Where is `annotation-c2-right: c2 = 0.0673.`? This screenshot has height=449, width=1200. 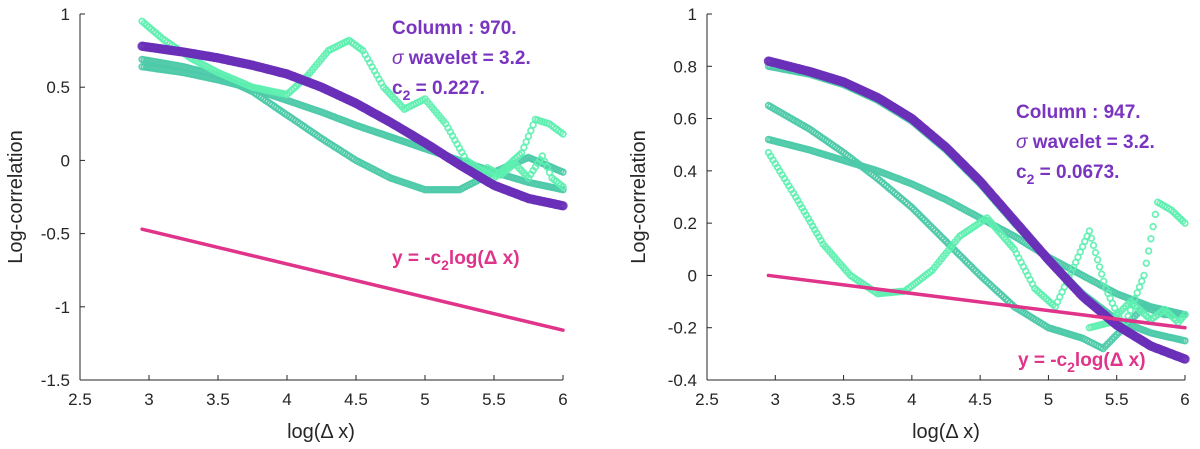
annotation-c2-right: c2 = 0.0673. is located at coordinates (1067, 174).